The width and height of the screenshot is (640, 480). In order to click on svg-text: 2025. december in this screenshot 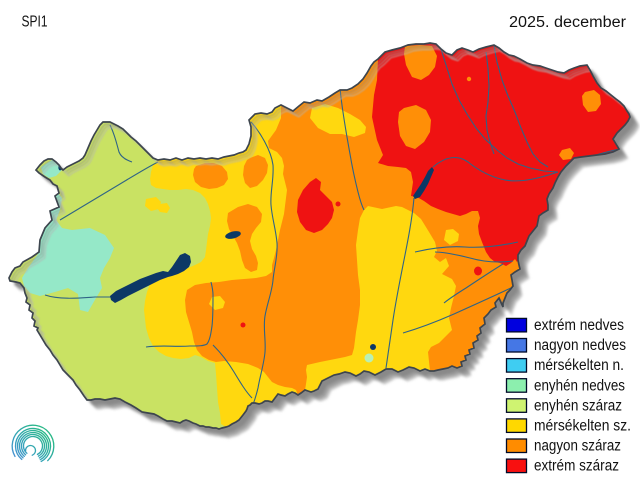, I will do `click(567, 22)`.